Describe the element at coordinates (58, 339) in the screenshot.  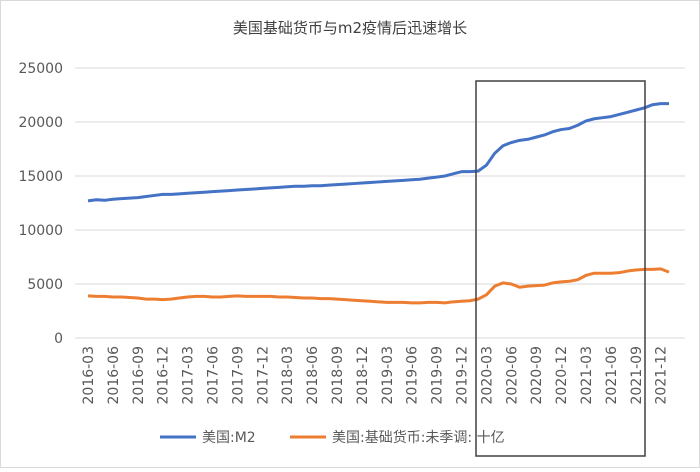
I see `y-tick-label: 0` at that location.